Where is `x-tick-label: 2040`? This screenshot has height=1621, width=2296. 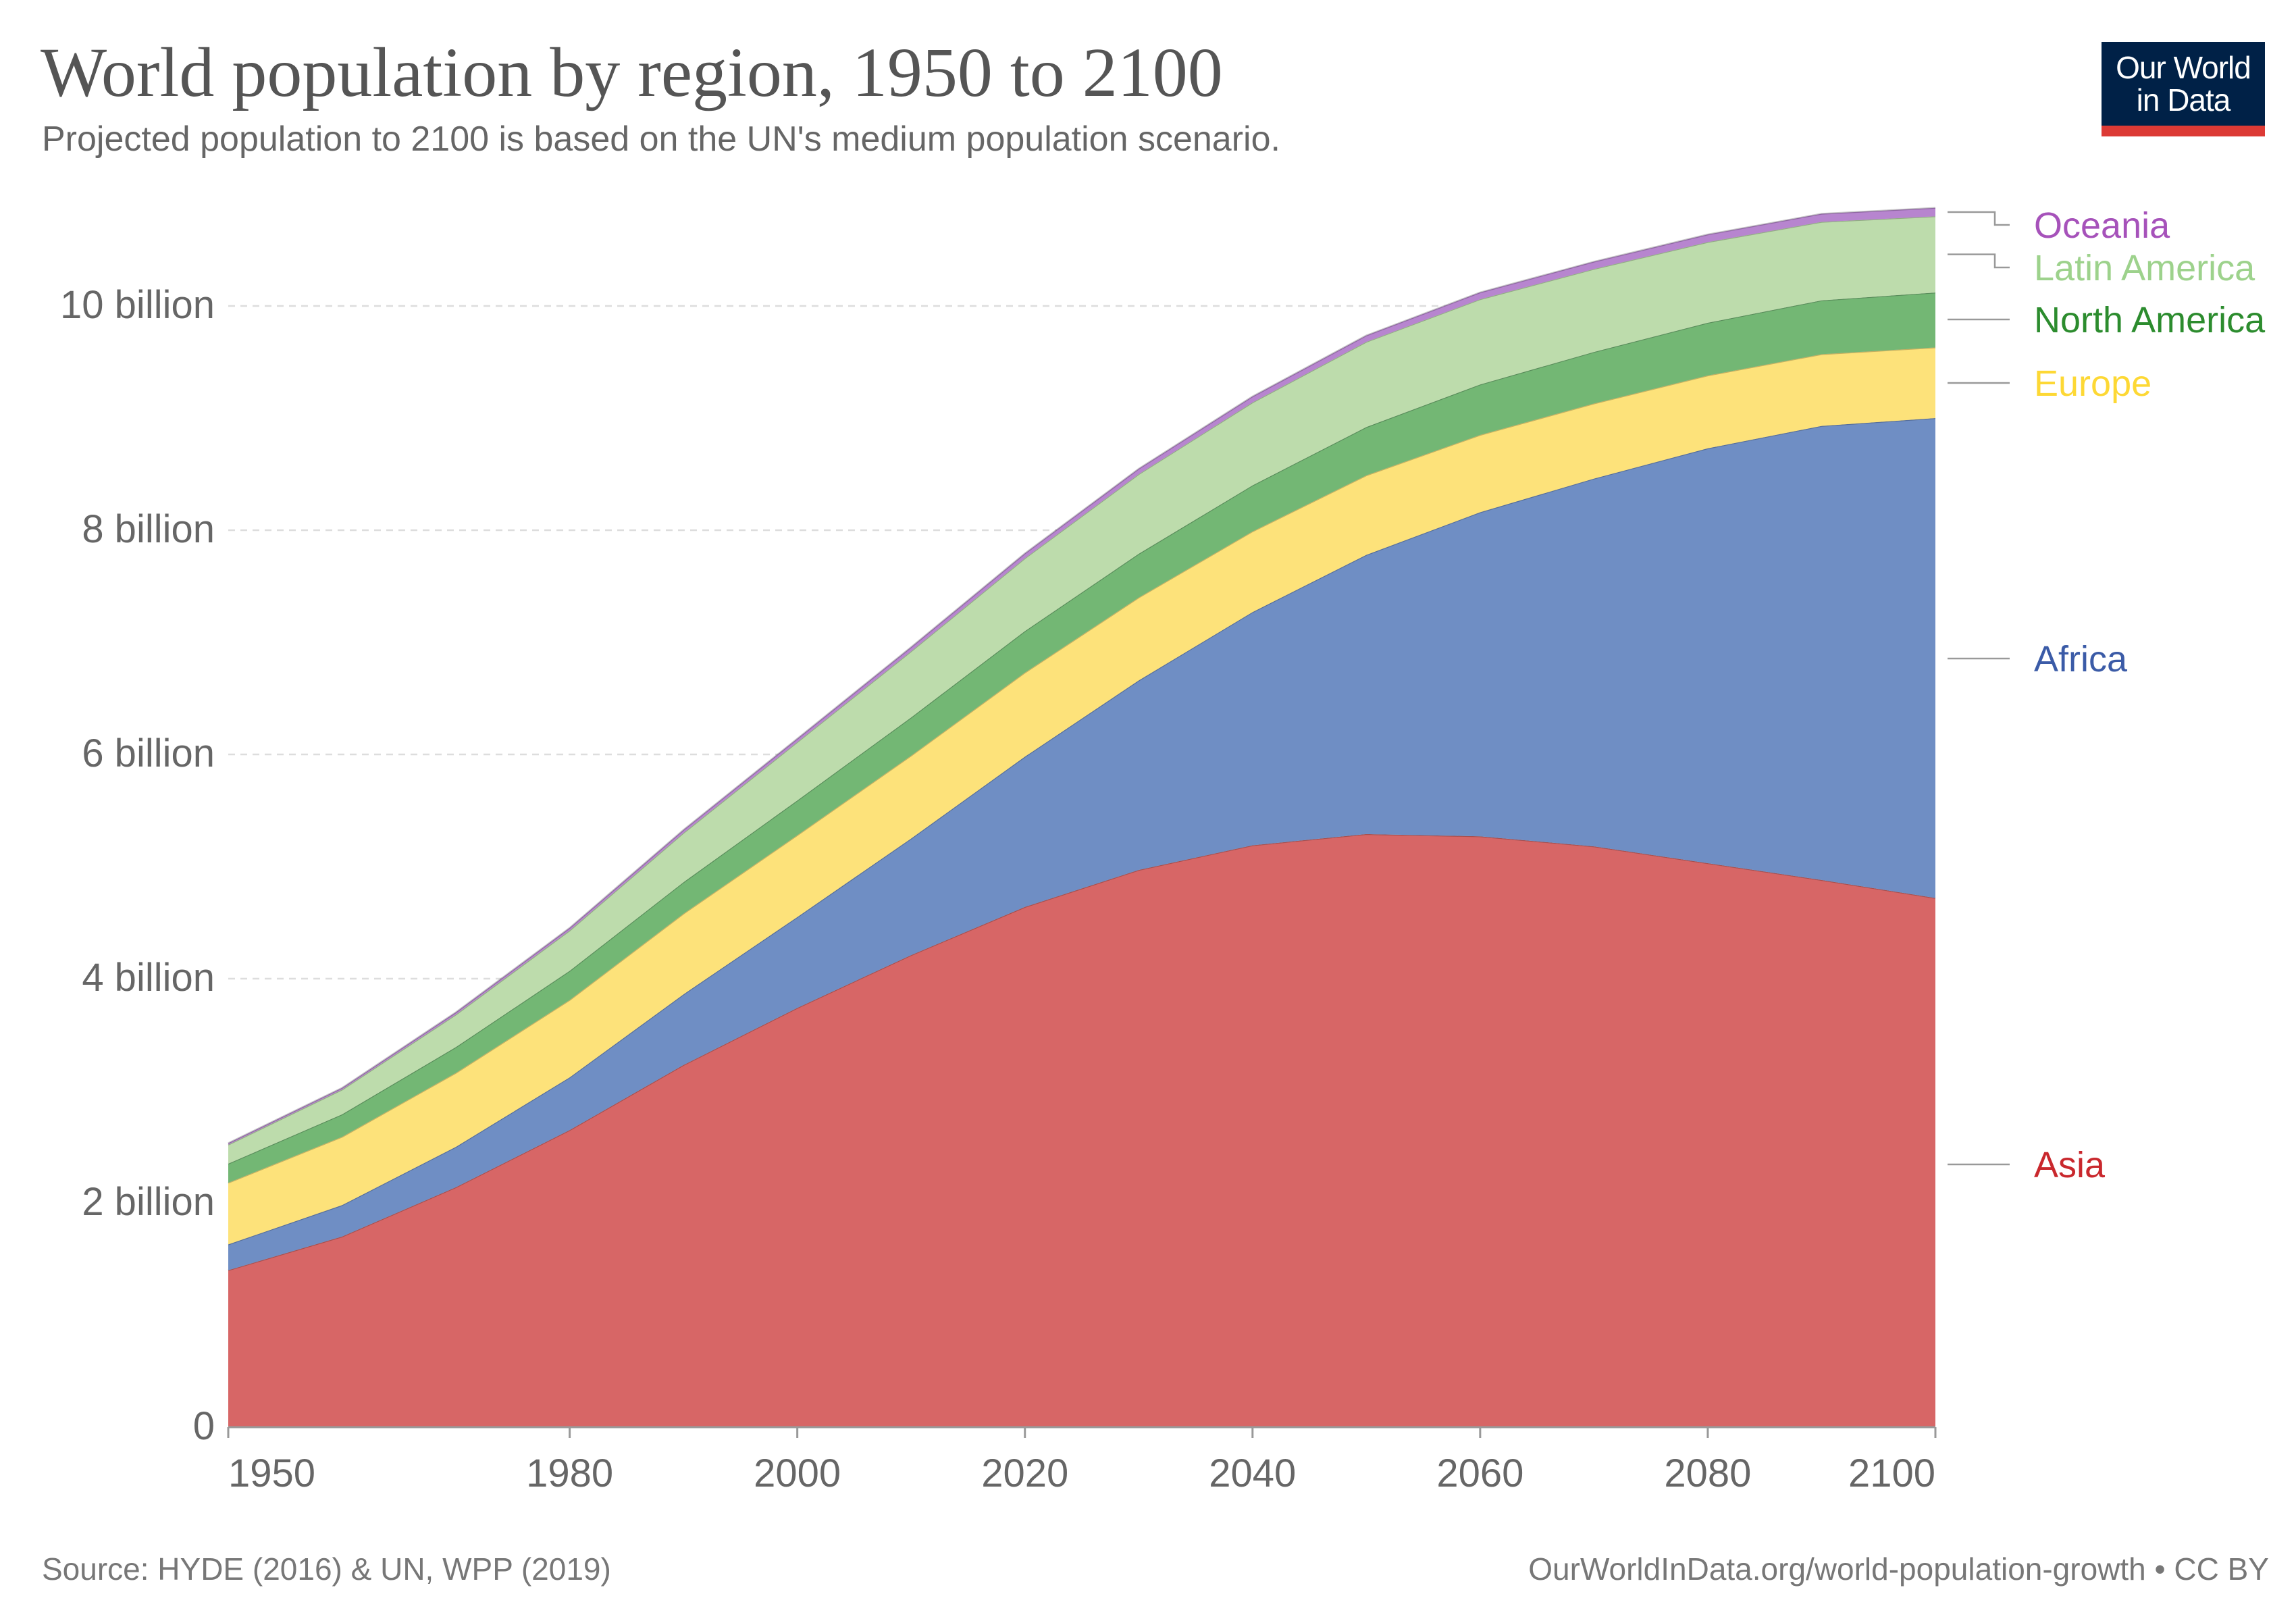 x-tick-label: 2040 is located at coordinates (1252, 1473).